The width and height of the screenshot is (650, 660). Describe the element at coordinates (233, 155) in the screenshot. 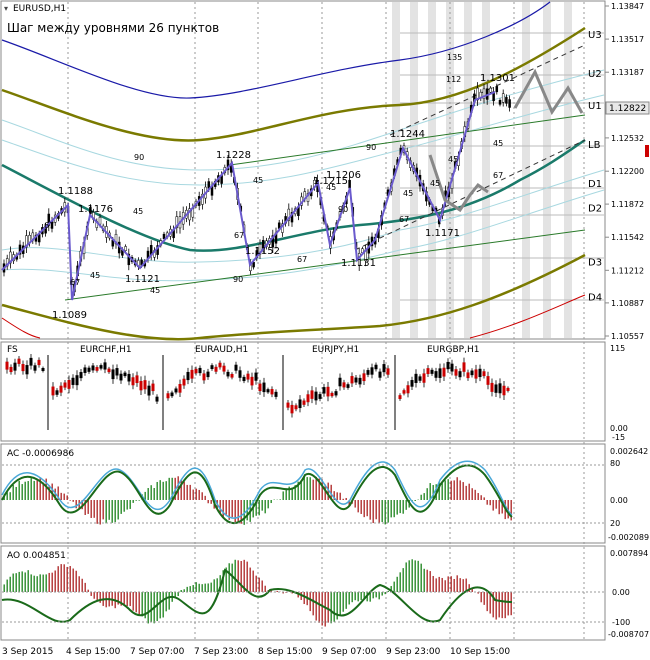

I see `annotation-label: 1.1228` at that location.